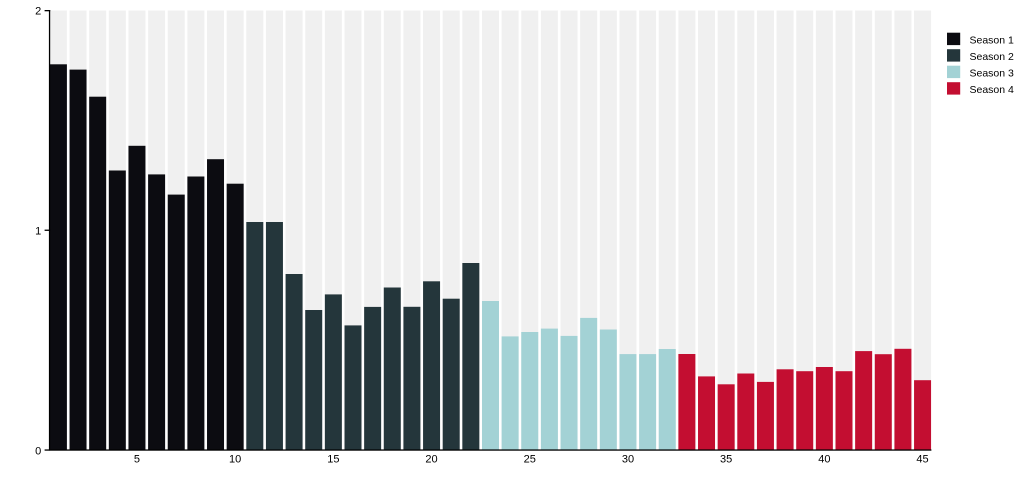 This screenshot has height=500, width=1030. What do you see at coordinates (333, 459) in the screenshot?
I see `svg-text: 15` at bounding box center [333, 459].